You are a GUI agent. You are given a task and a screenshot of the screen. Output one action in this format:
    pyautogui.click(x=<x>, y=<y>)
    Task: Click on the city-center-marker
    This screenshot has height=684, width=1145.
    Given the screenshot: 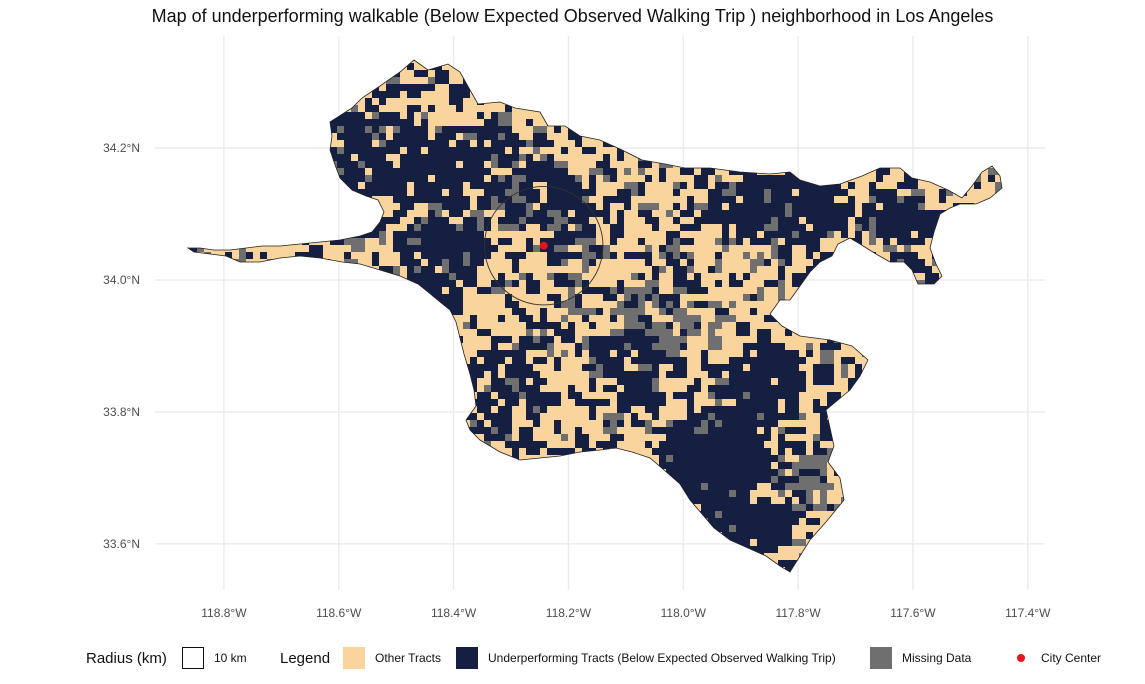 What is the action you would take?
    pyautogui.click(x=543, y=245)
    